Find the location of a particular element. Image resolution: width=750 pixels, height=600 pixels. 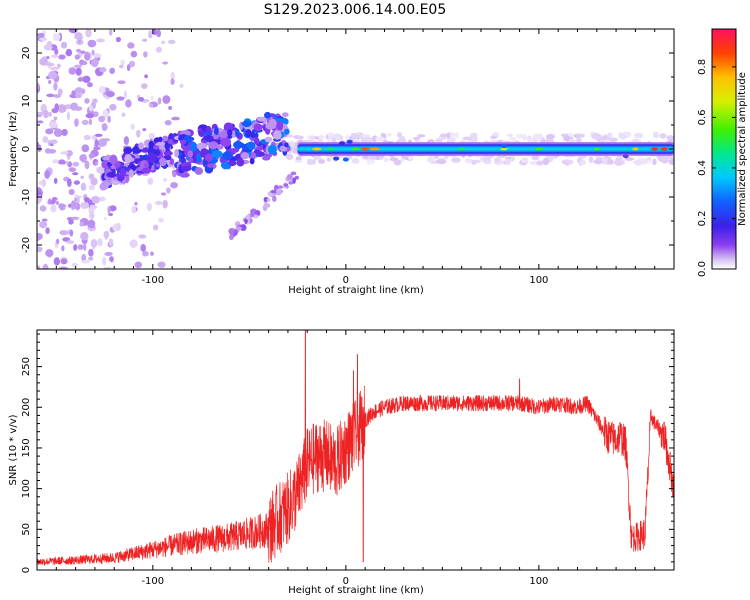

x-tick-label: 0 is located at coordinates (346, 280).